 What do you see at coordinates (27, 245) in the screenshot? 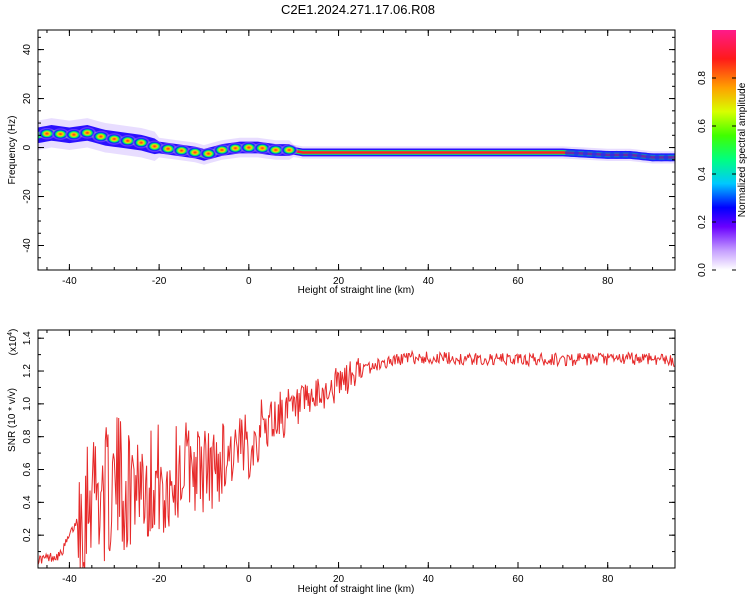
I see `spectrogram-ytick-label: -40` at bounding box center [27, 245].